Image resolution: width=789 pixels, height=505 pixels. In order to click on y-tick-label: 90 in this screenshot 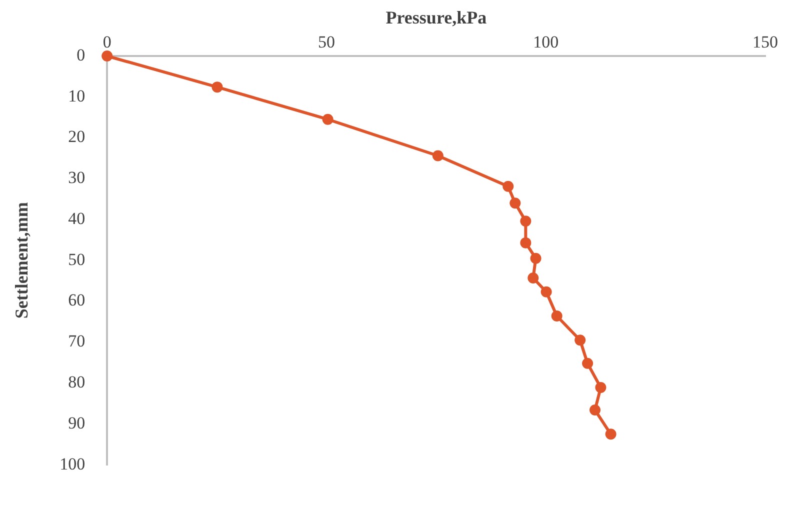, I will do `click(77, 422)`.